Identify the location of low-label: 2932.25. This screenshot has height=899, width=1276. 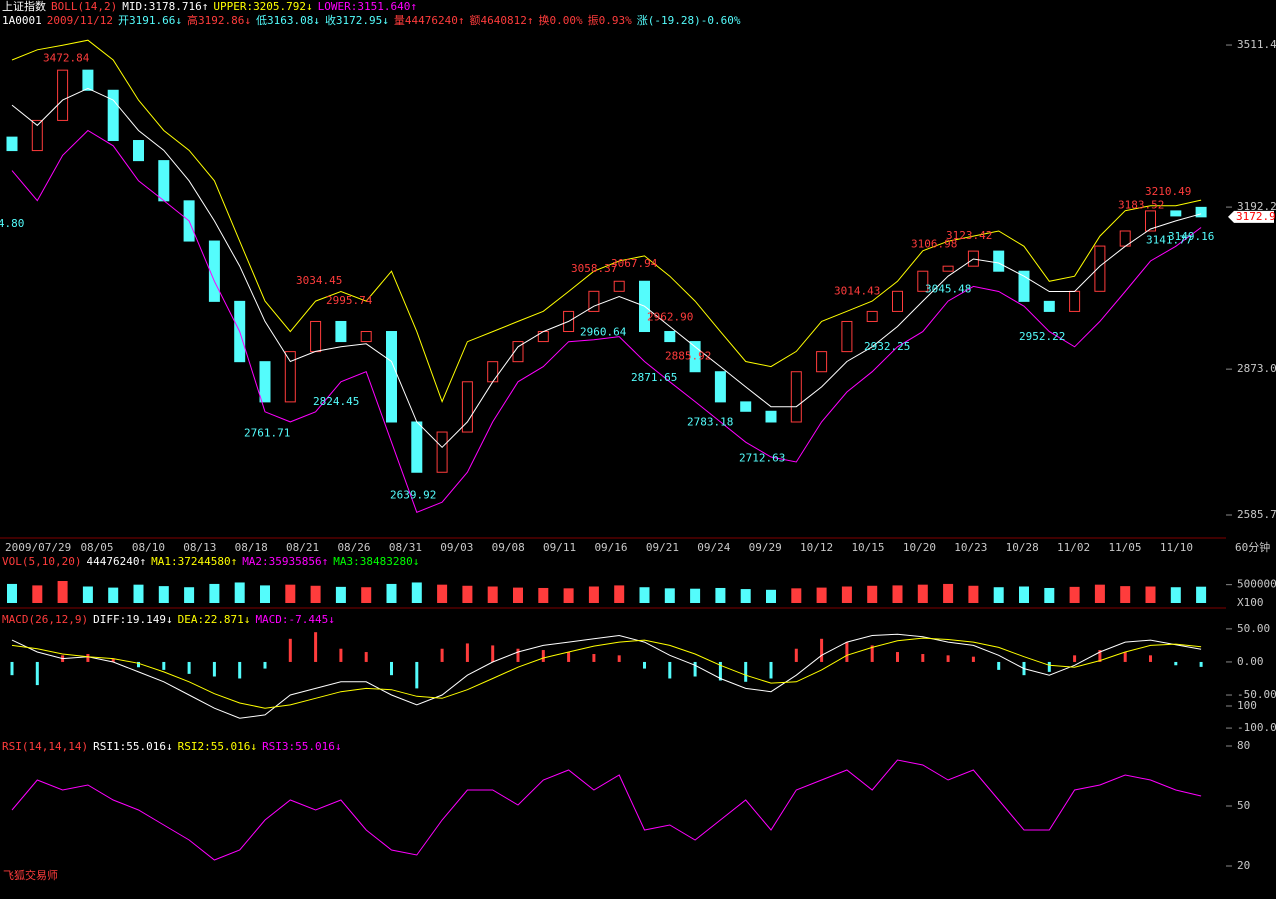
(887, 346).